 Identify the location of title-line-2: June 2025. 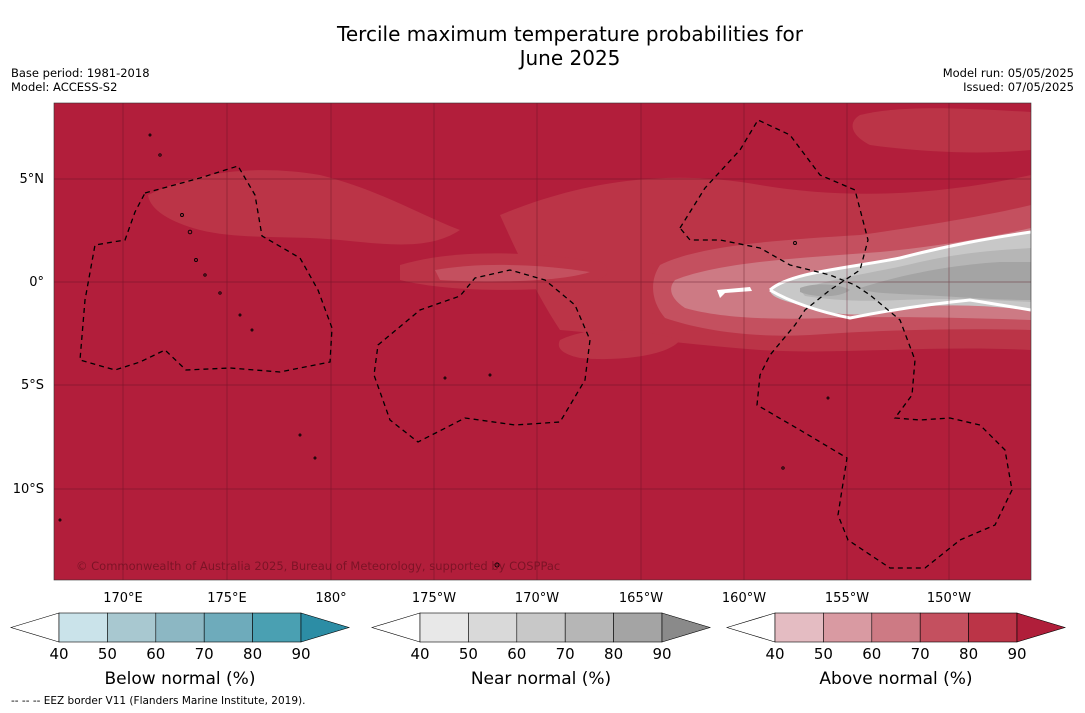
(570, 58).